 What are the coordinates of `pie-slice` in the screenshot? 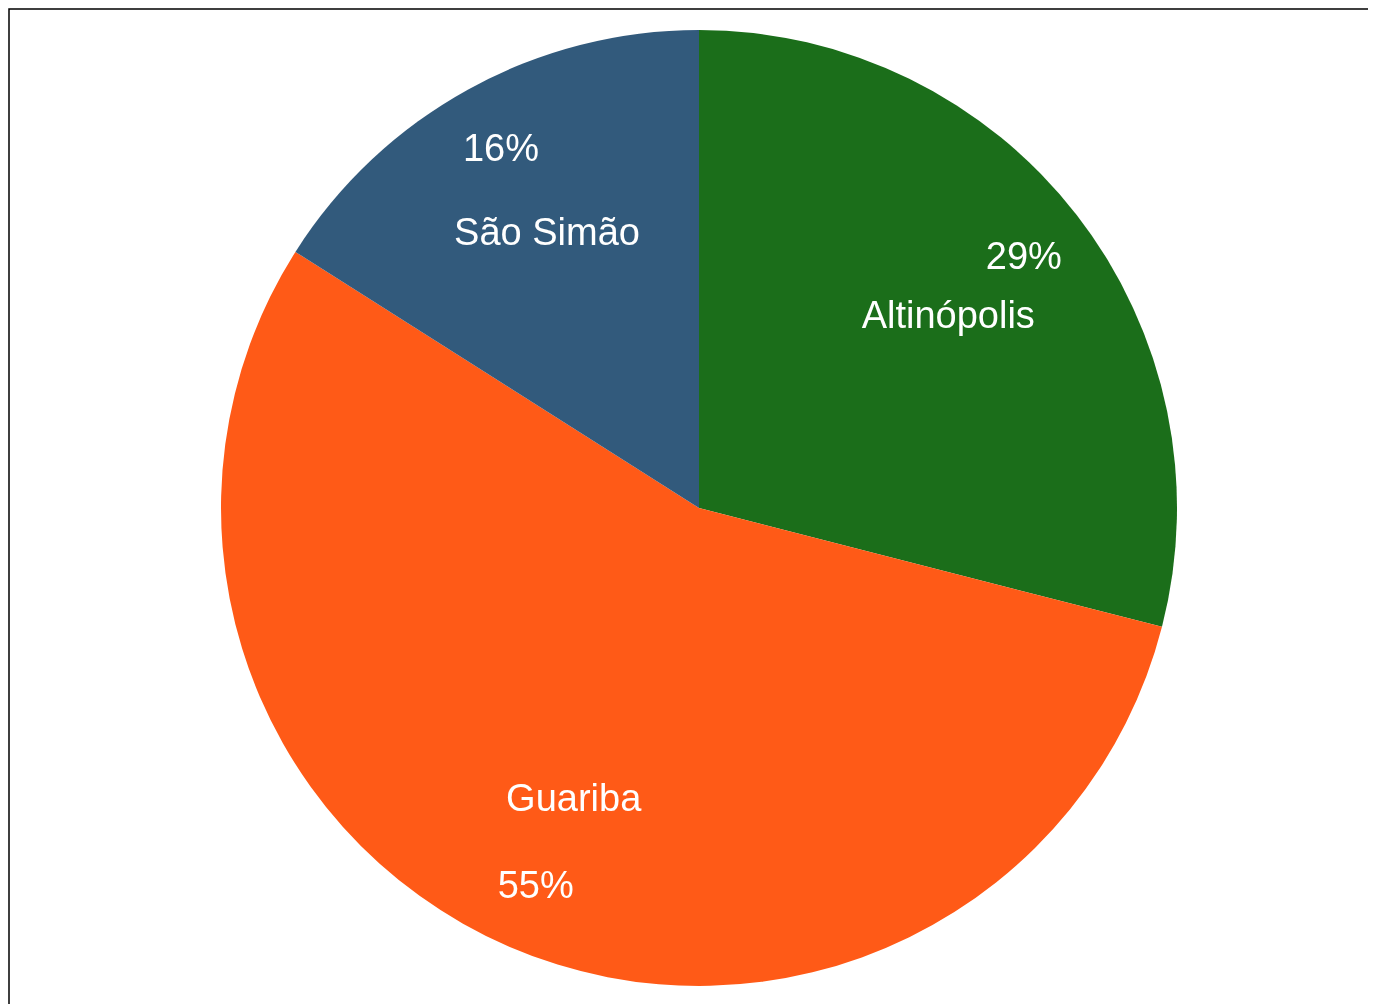 It's located at (497, 269).